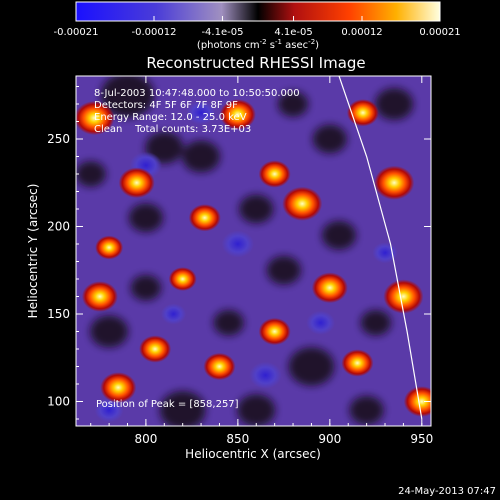  Describe the element at coordinates (172, 129) in the screenshot. I see `clean-counts-text: Clean Total counts: 3.73E+03` at that location.